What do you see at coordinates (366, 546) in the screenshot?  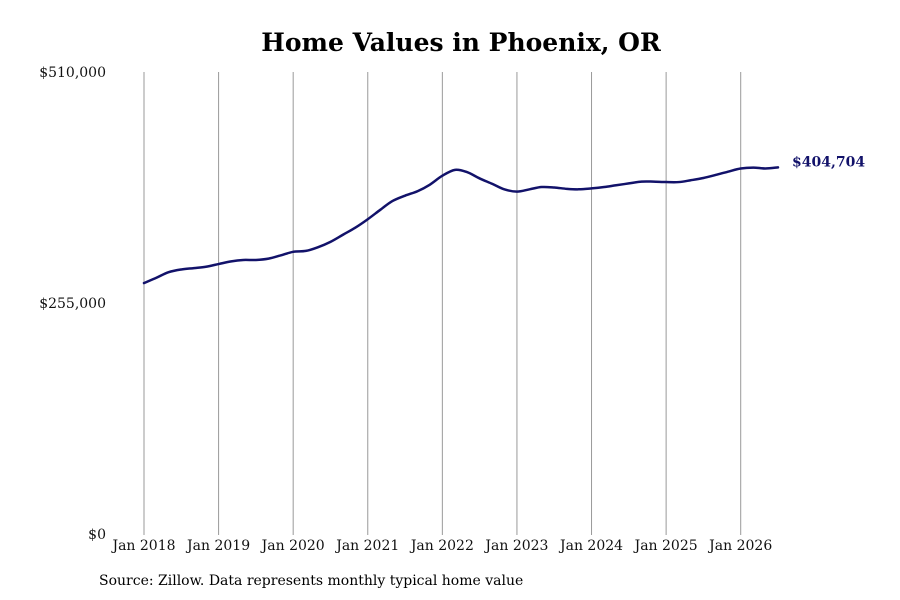 I see `x-tick-label: Jan 2021` at bounding box center [366, 546].